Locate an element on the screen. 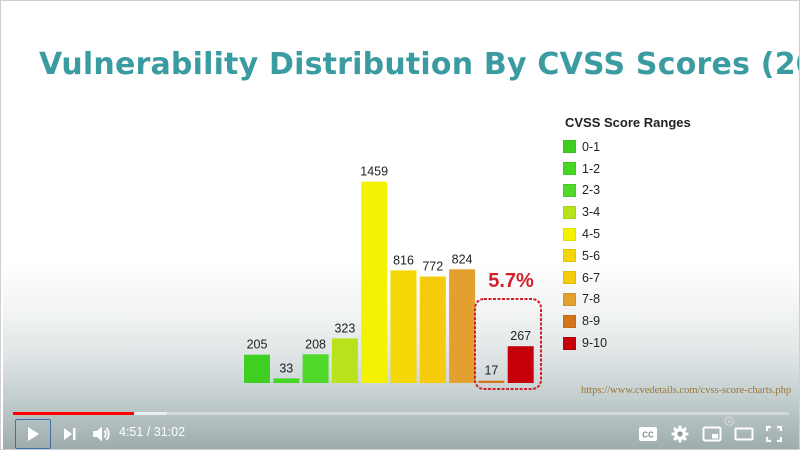  fullscreen-icon is located at coordinates (774, 434).